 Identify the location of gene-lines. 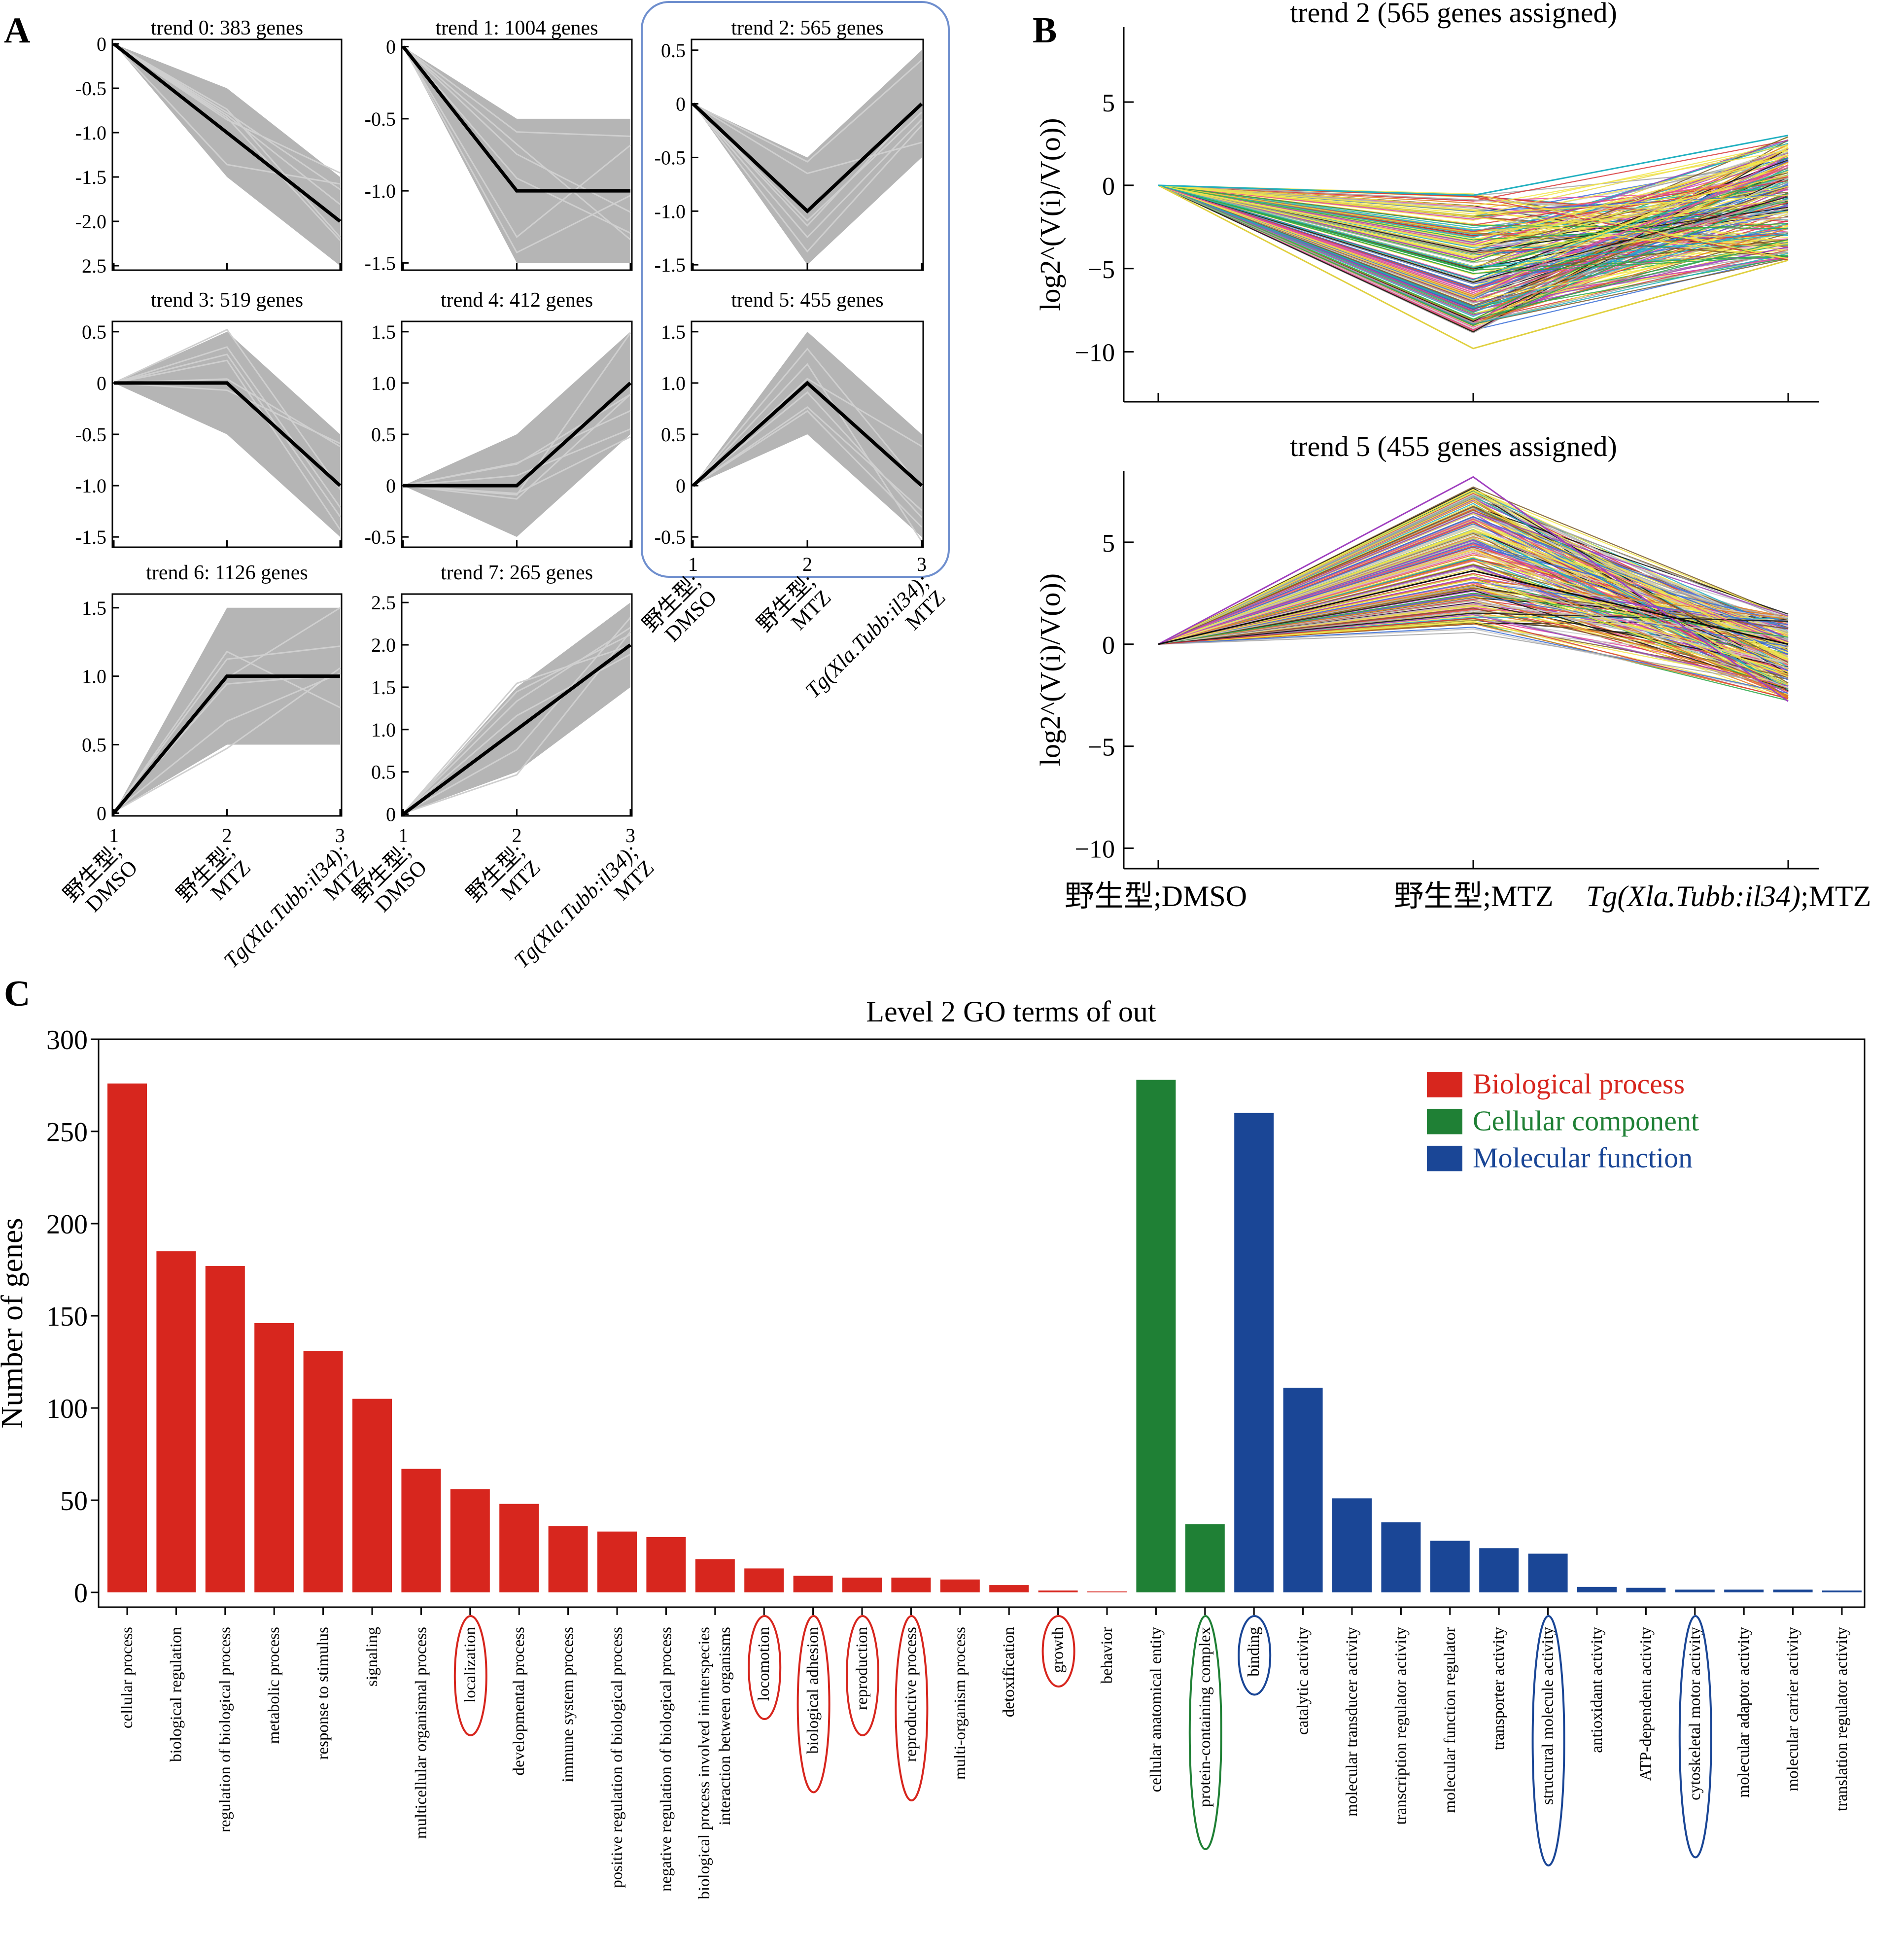
(1473, 589).